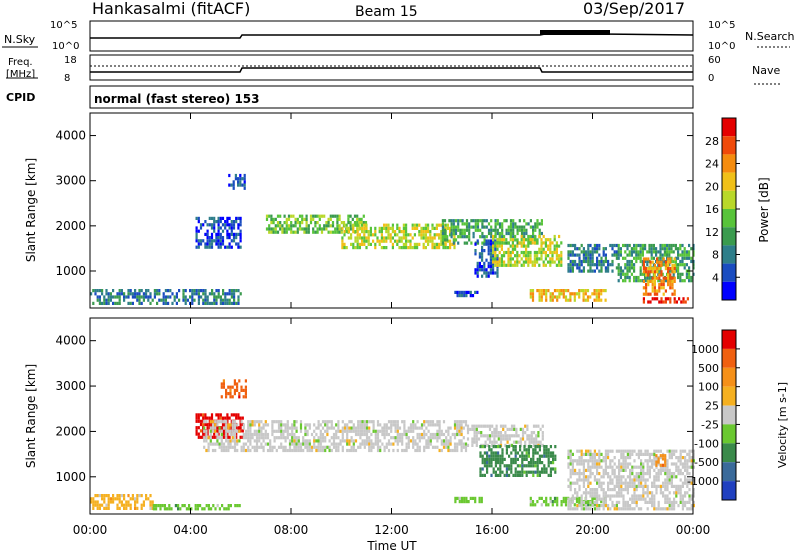 Image resolution: width=800 pixels, height=554 pixels. What do you see at coordinates (392, 530) in the screenshot?
I see `time-axis-ticks: 00:00 04:00 08:00 12:00 16:00 20:00 00:00` at bounding box center [392, 530].